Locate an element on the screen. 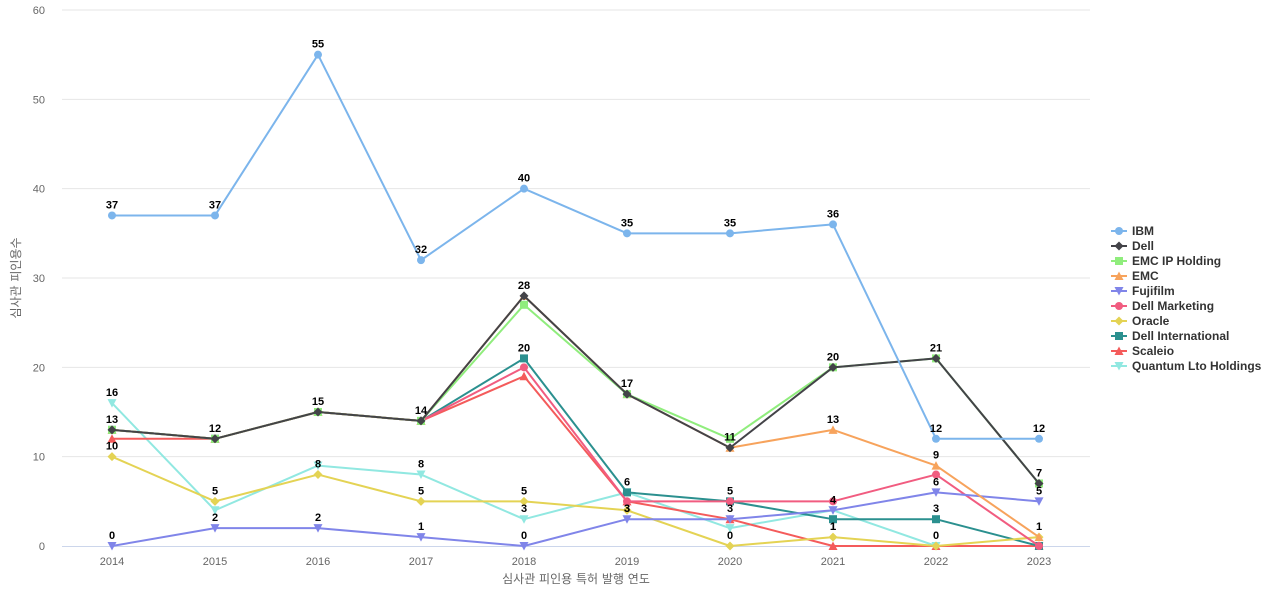 The image size is (1280, 600). data-label: 8 is located at coordinates (421, 465).